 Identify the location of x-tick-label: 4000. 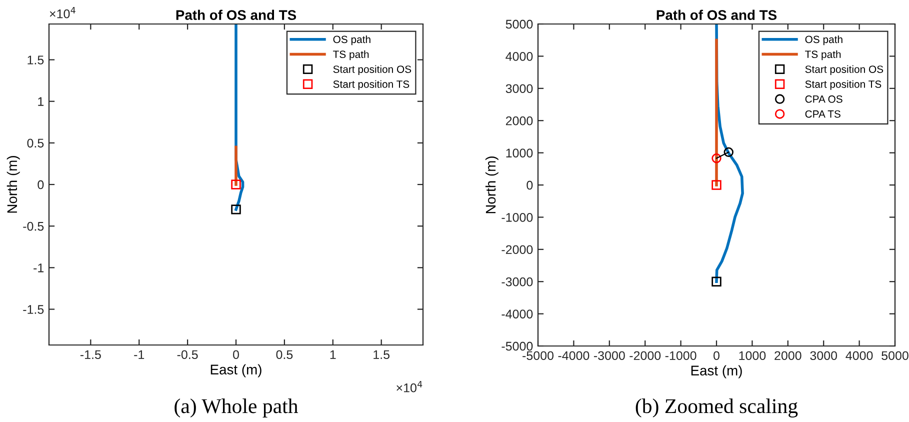
(859, 355).